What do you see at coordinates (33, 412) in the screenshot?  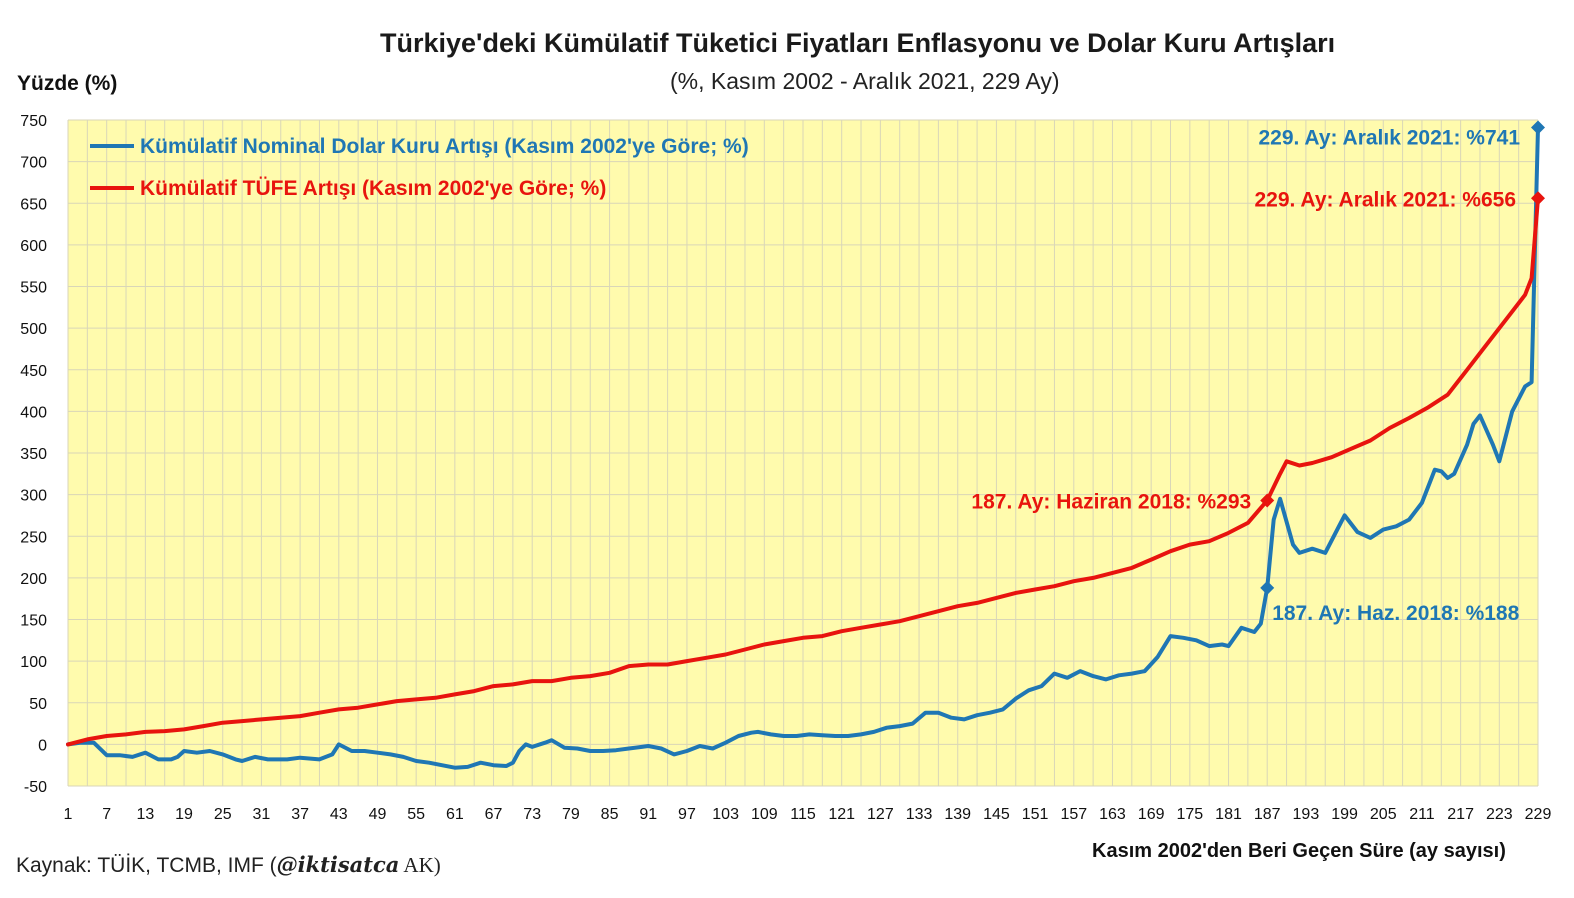 I see `y-tick-label: 400` at bounding box center [33, 412].